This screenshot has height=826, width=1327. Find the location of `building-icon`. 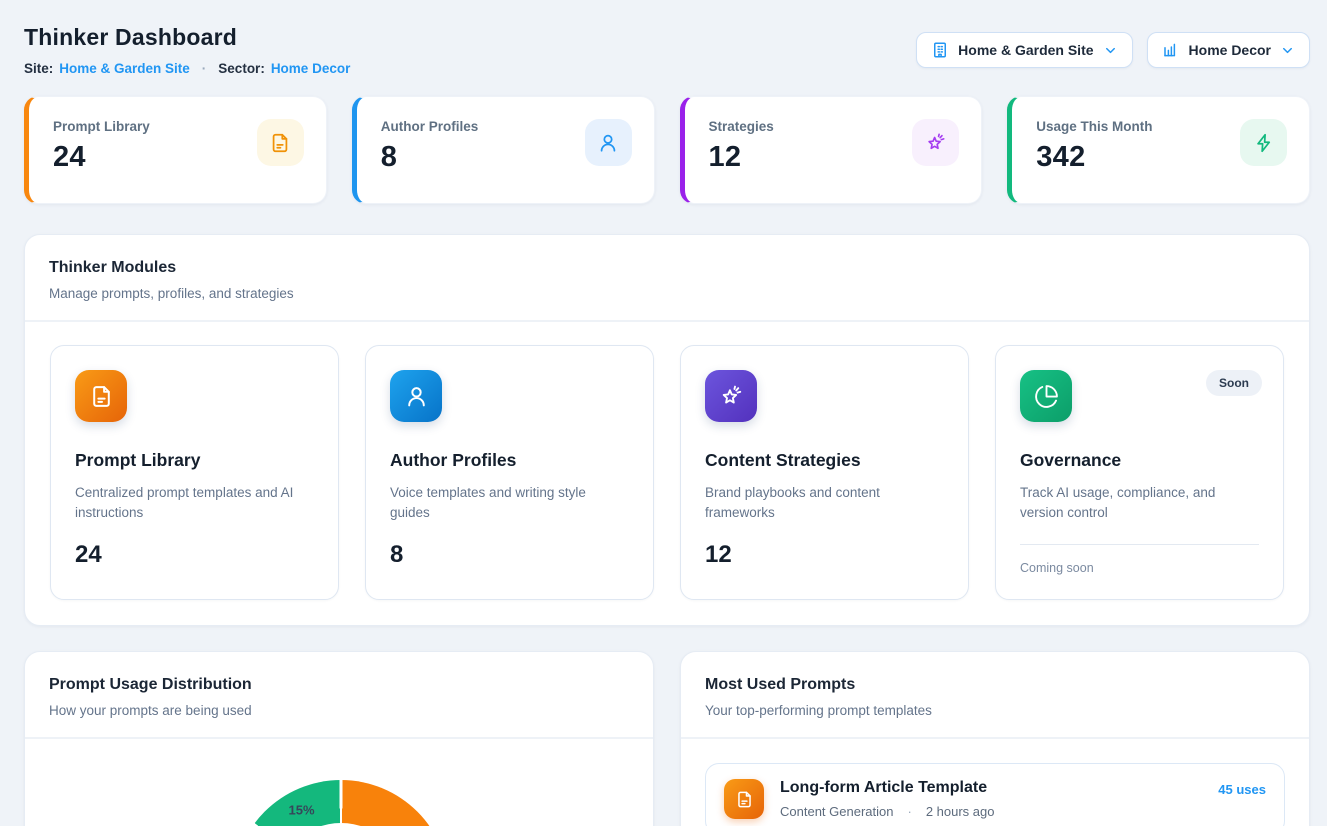

building-icon is located at coordinates (940, 50).